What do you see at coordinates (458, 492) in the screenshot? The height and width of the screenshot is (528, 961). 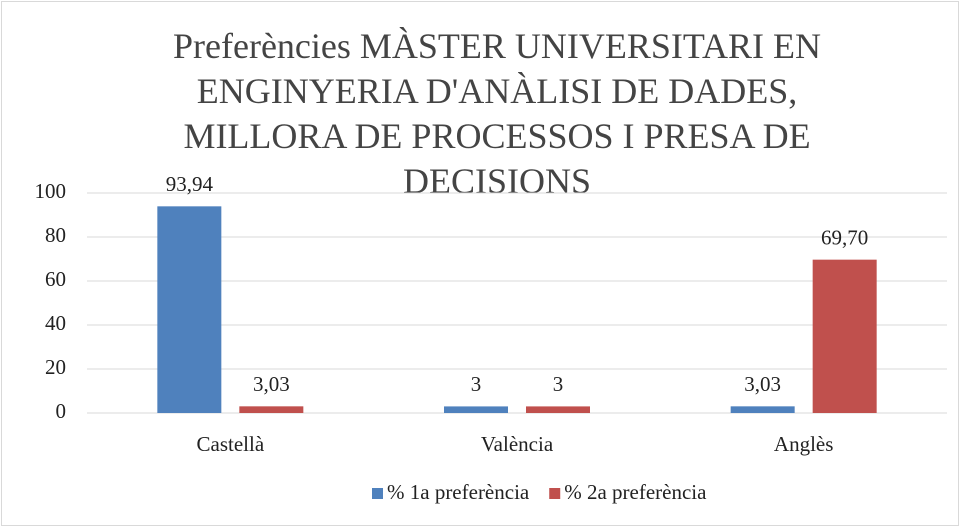 I see `legend-label: % 1a preferència` at bounding box center [458, 492].